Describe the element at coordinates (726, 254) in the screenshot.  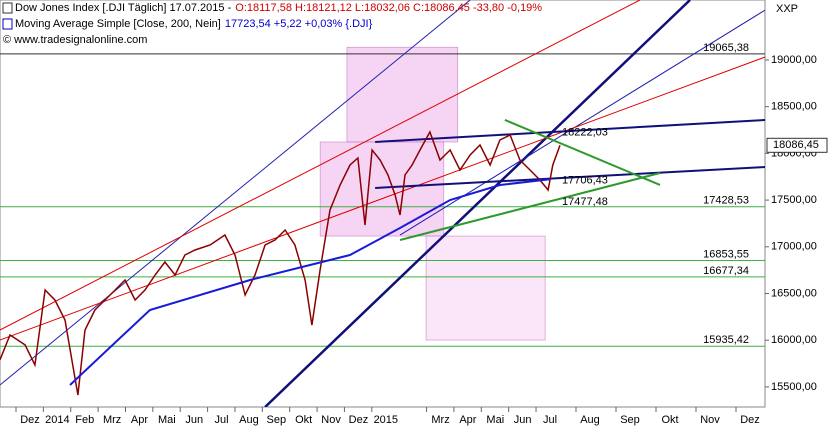
I see `level-label: 16853,55` at that location.